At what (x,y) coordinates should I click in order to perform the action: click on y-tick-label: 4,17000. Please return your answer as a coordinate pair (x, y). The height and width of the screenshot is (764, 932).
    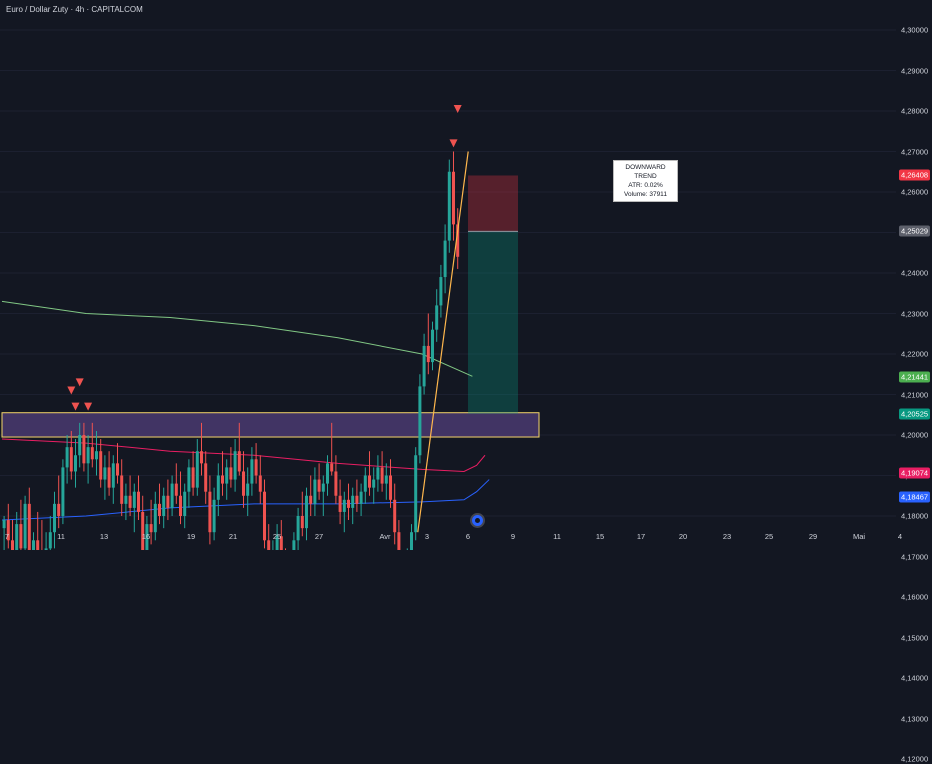
    Looking at the image, I should click on (915, 556).